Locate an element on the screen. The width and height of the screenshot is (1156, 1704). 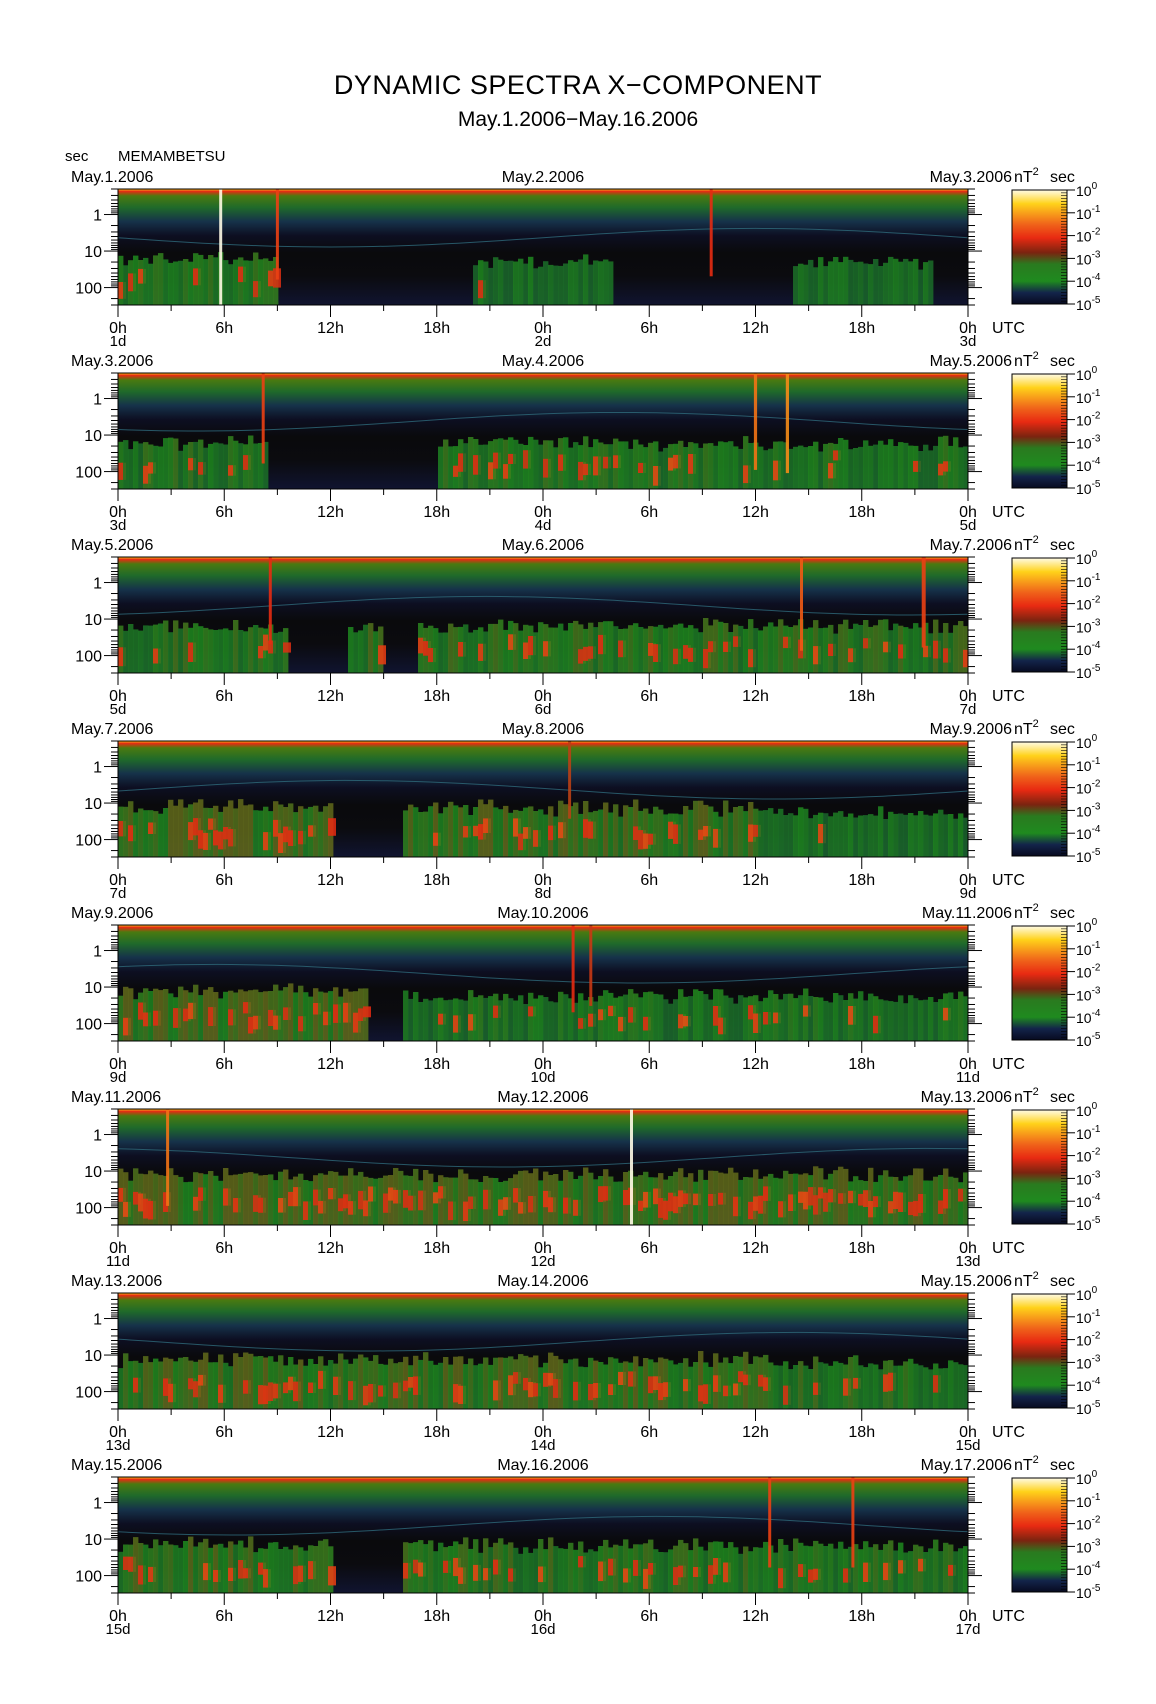
colorbar-unit-tail: sec is located at coordinates (1062, 545).